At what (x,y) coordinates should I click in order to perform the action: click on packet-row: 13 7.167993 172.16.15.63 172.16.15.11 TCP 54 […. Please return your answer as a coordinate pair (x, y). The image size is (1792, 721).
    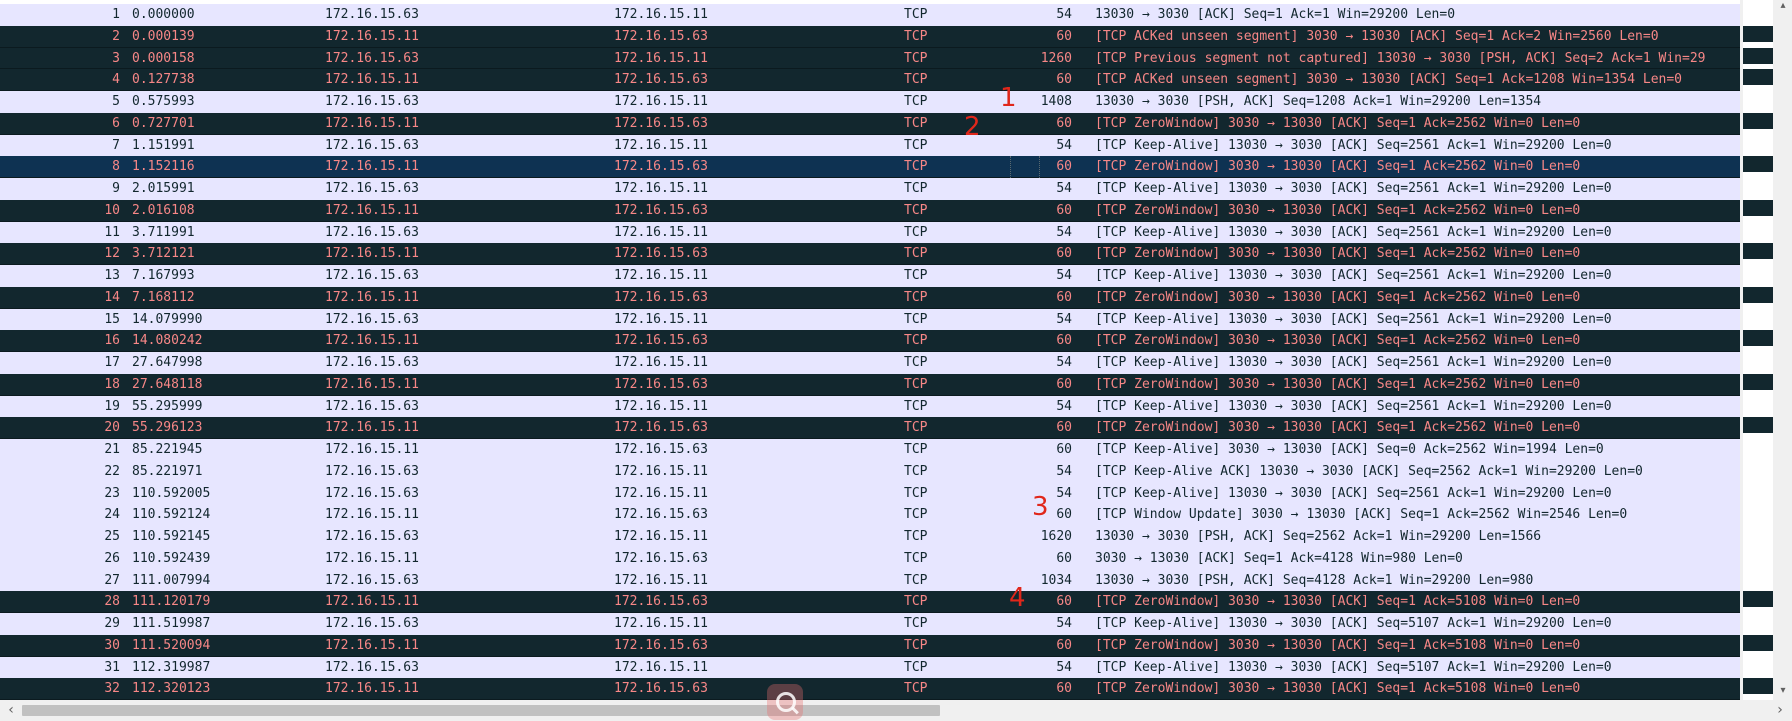
    Looking at the image, I should click on (870, 276).